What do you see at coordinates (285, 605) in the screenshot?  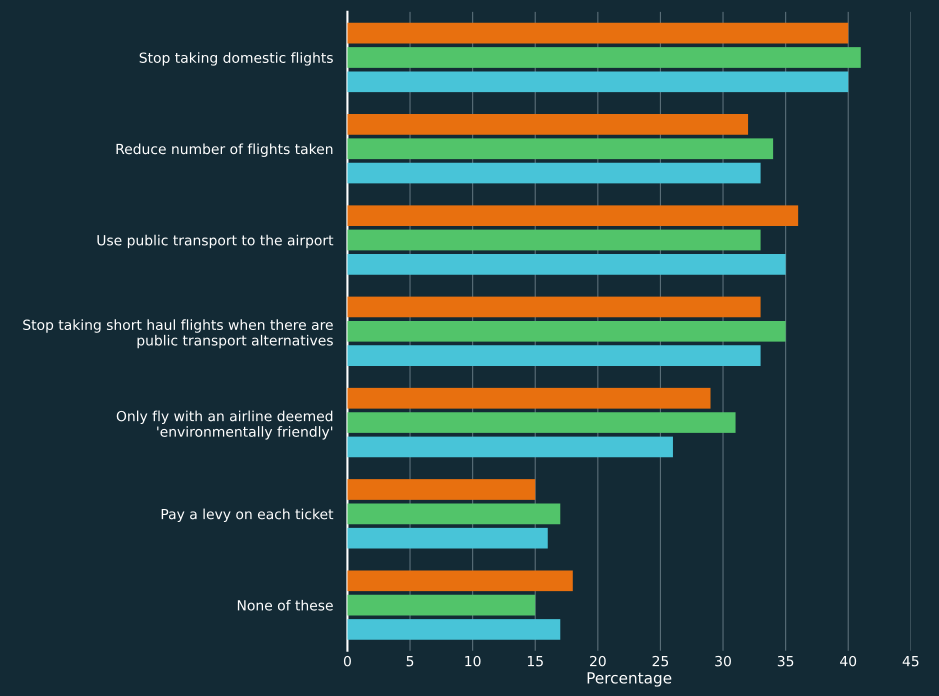 I see `y-tick-label: None of these` at bounding box center [285, 605].